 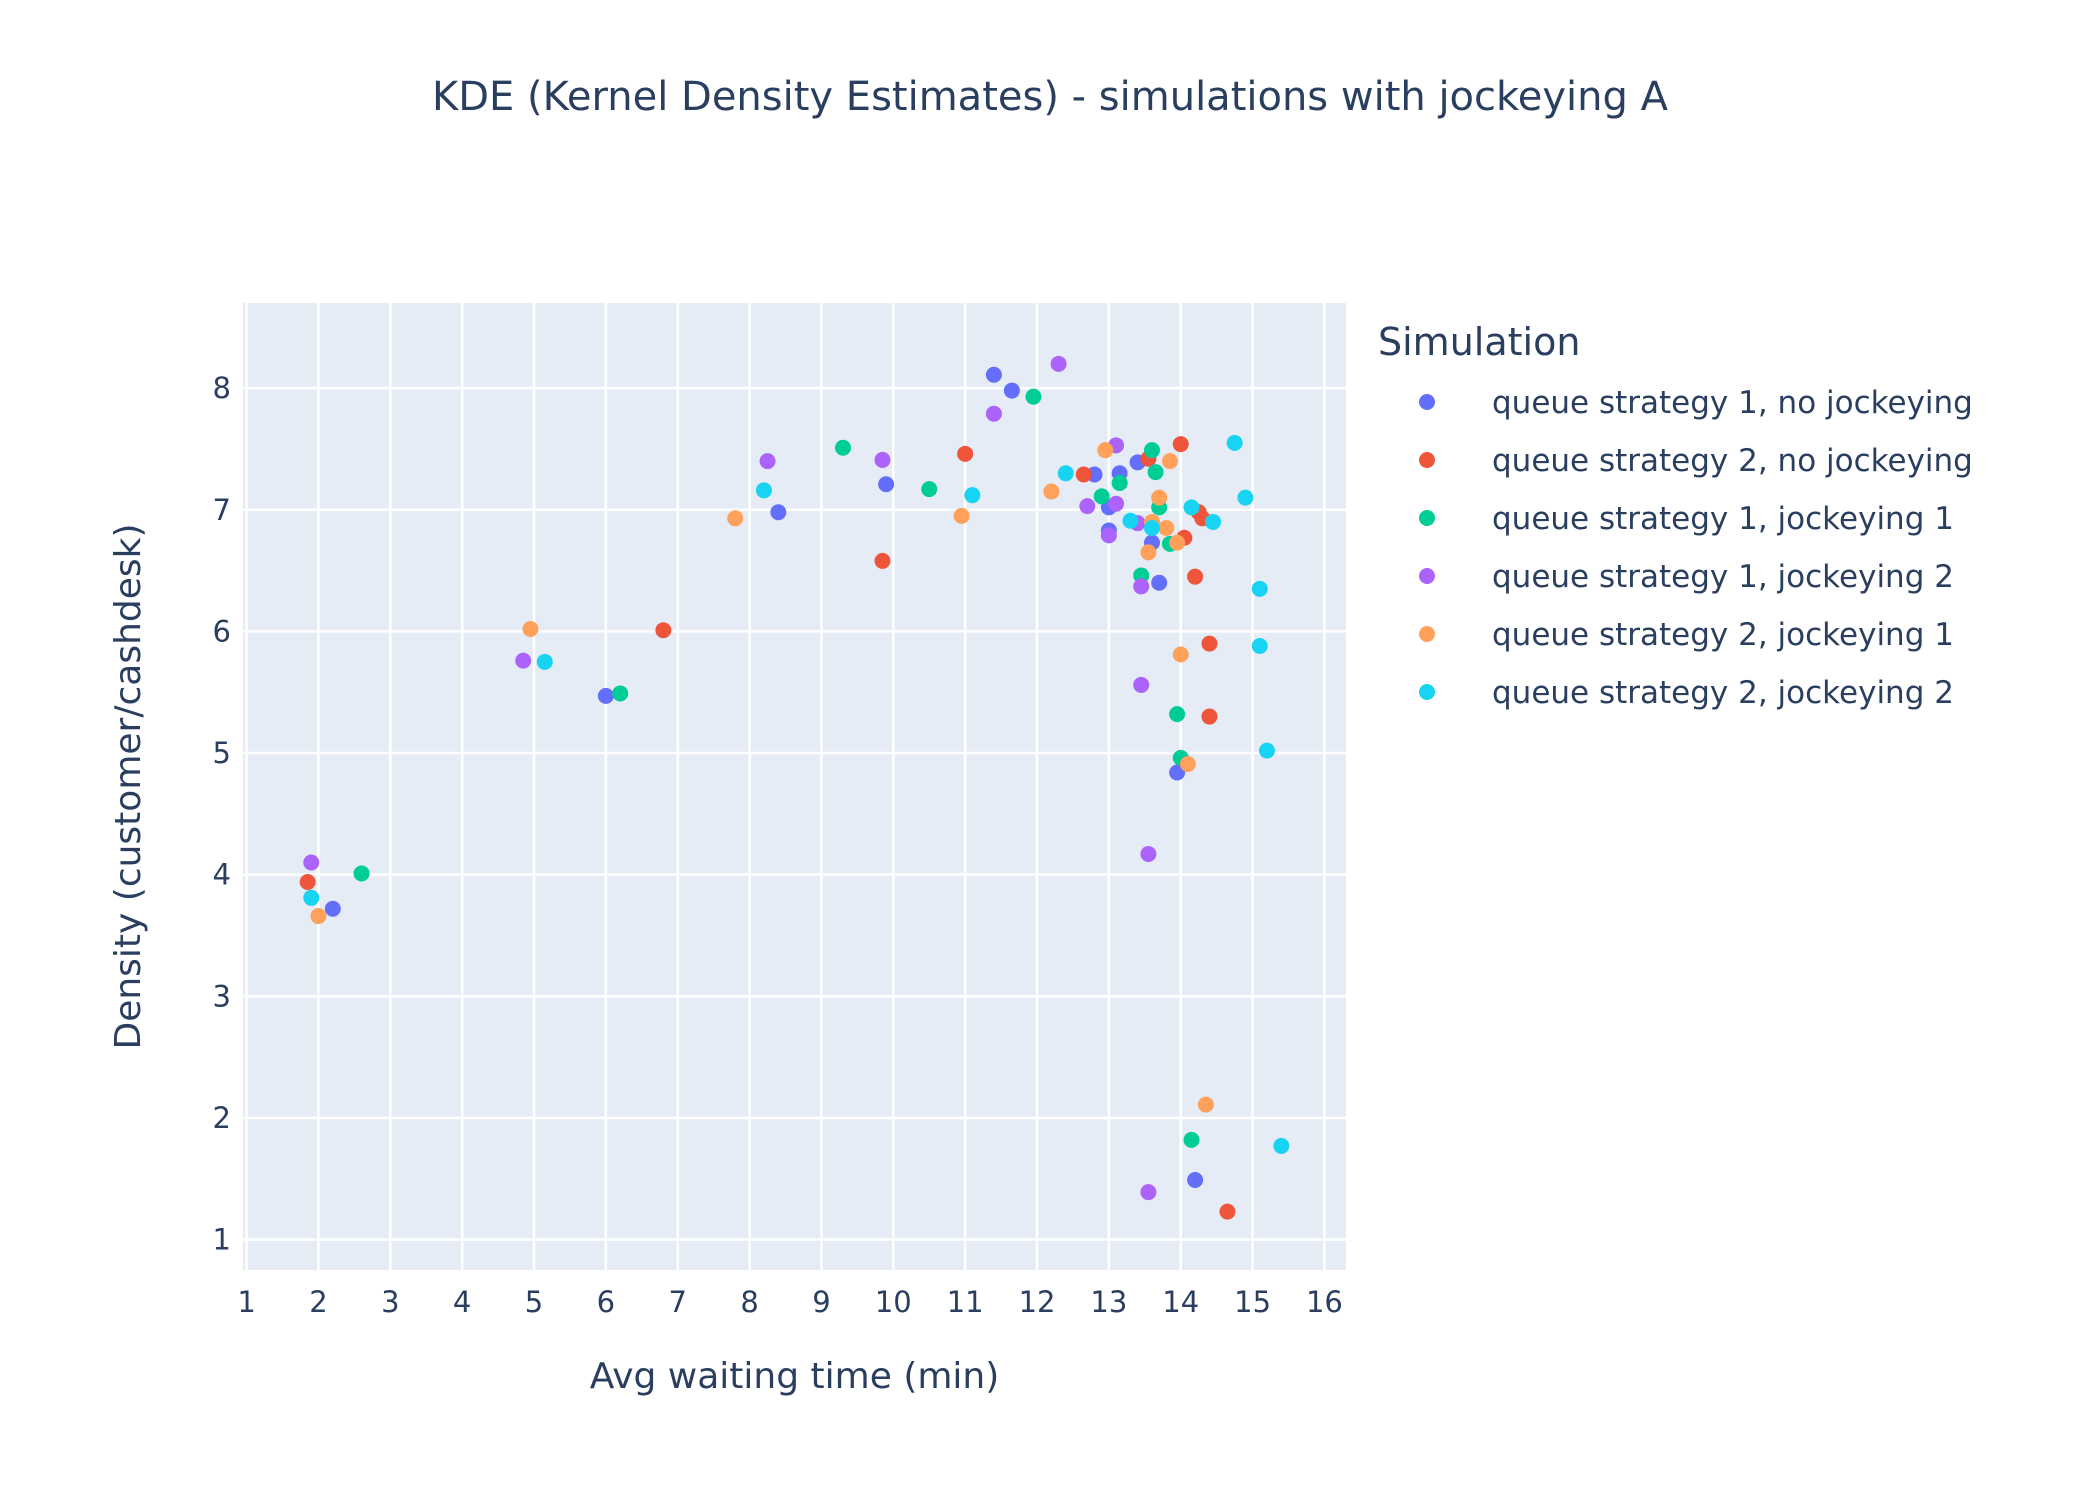 What do you see at coordinates (1252, 1302) in the screenshot?
I see `x-tick-label: 15` at bounding box center [1252, 1302].